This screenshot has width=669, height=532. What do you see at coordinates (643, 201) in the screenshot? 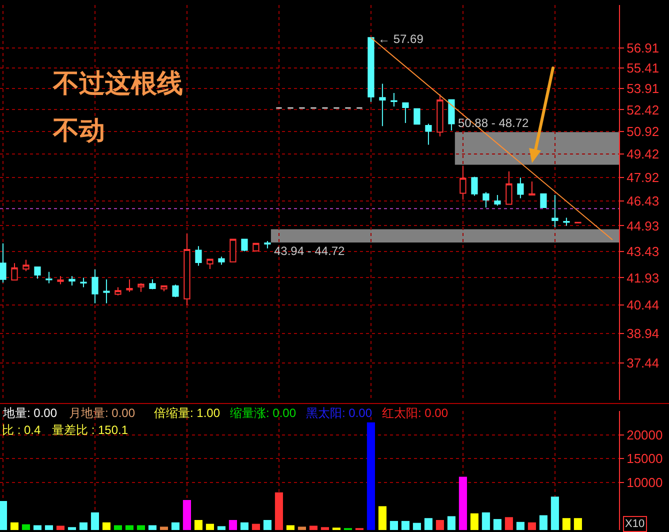
I see `y-tick-label: 46.43` at bounding box center [643, 201].